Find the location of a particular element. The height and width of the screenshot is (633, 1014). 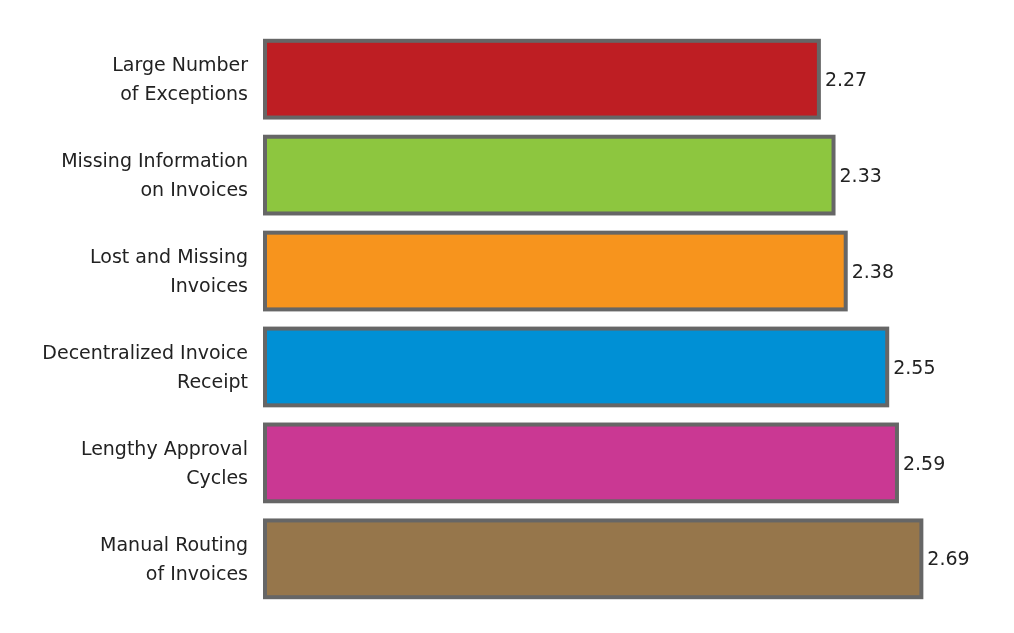

y-tick-label: Decentralized Invoice Receipt is located at coordinates (145, 367).